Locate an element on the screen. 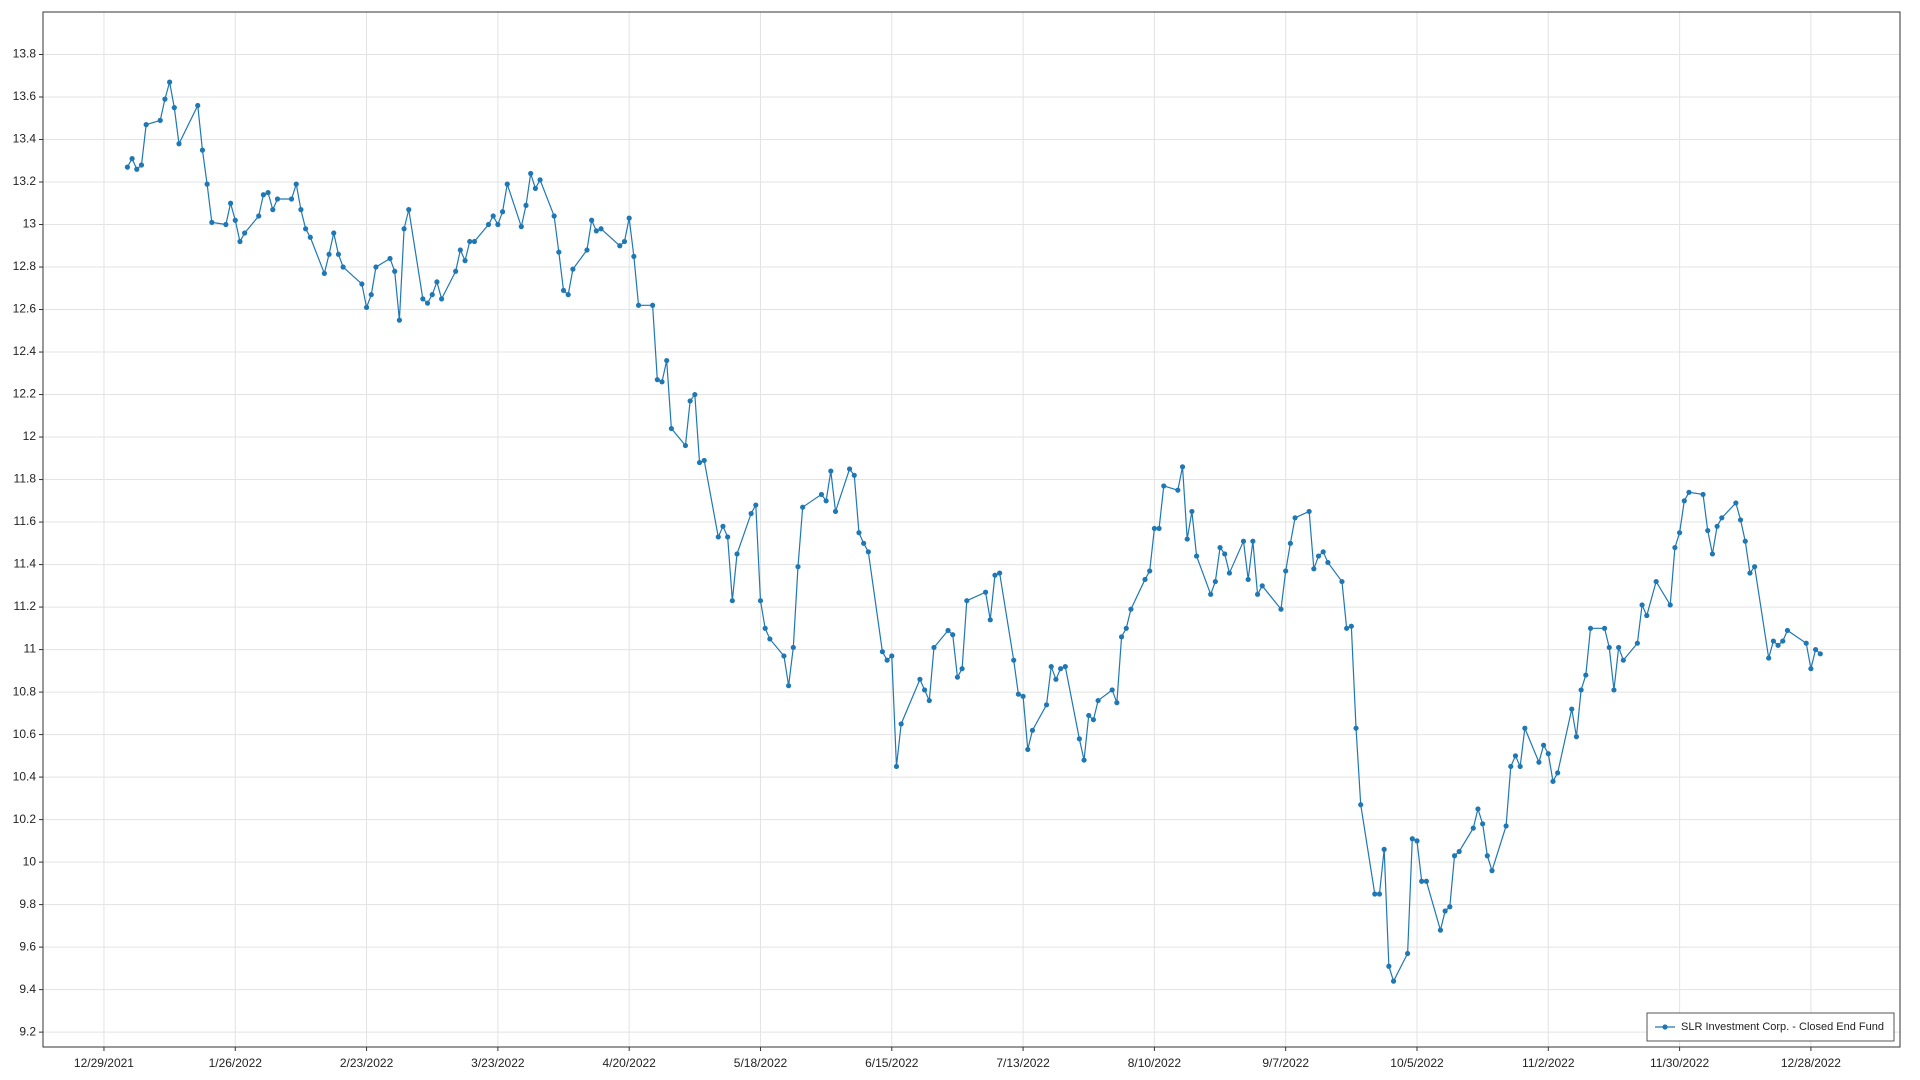  x-tick-label: 10/5/2022 is located at coordinates (1417, 1063).